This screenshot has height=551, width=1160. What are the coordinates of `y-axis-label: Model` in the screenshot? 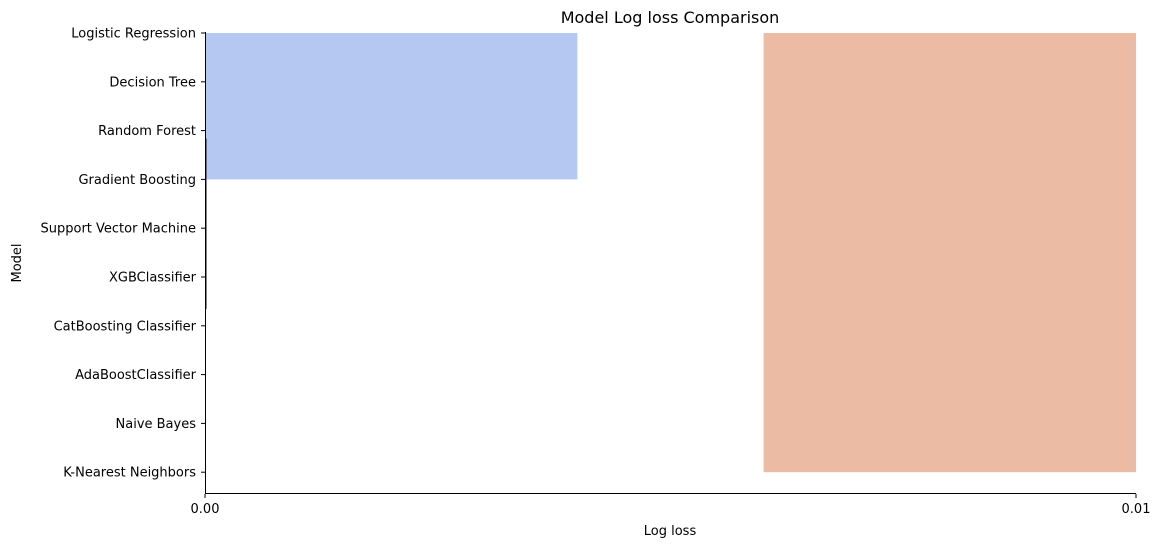 It's located at (17, 262).